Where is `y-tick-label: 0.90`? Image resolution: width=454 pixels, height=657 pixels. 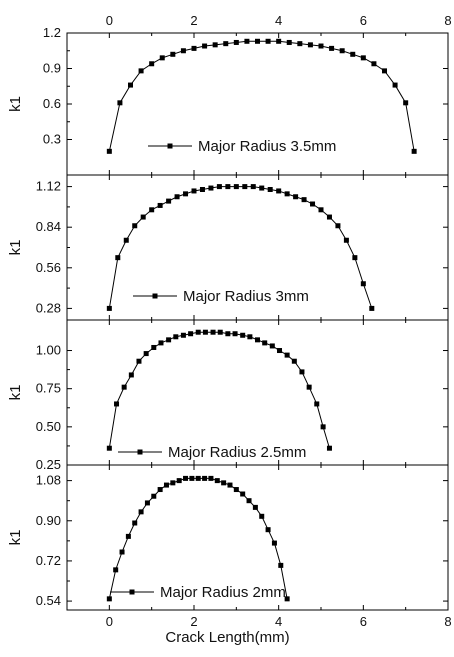 y-tick-label: 0.90 is located at coordinates (48, 520).